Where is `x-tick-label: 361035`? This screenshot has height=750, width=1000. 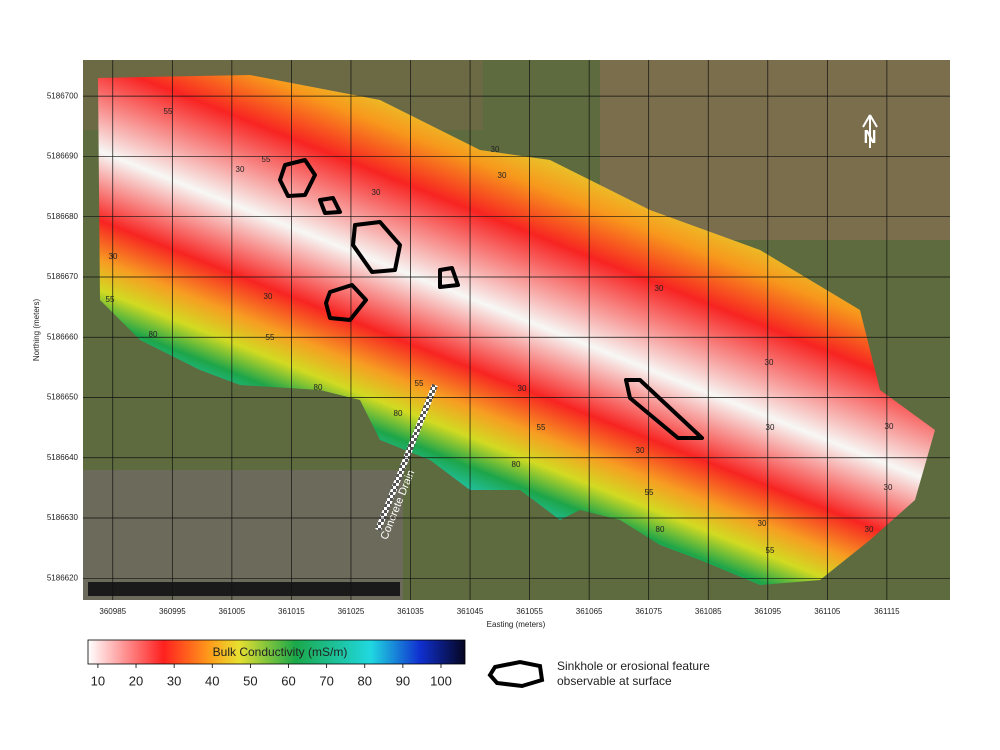
x-tick-label: 361035 is located at coordinates (410, 611).